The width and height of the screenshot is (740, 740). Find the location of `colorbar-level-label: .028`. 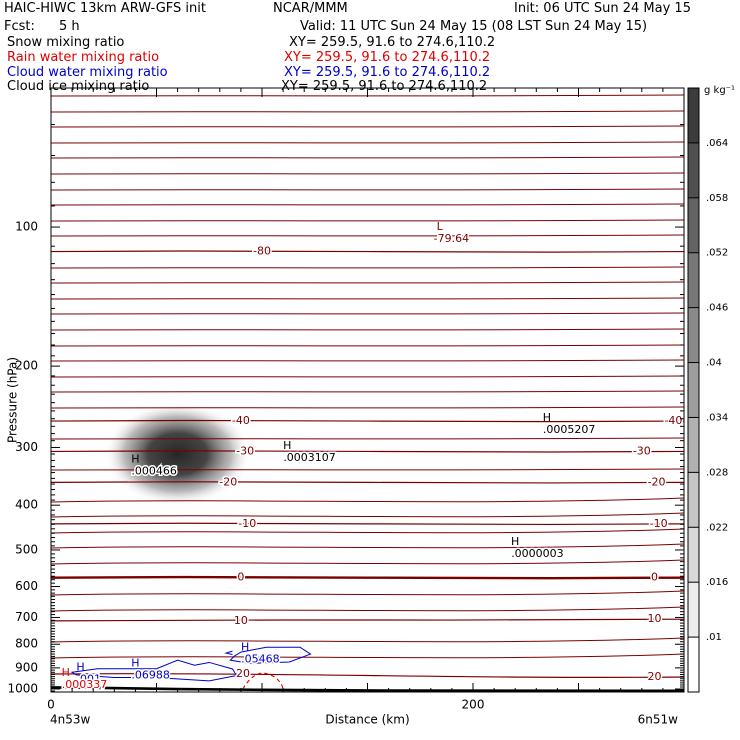

colorbar-level-label: .028 is located at coordinates (717, 472).